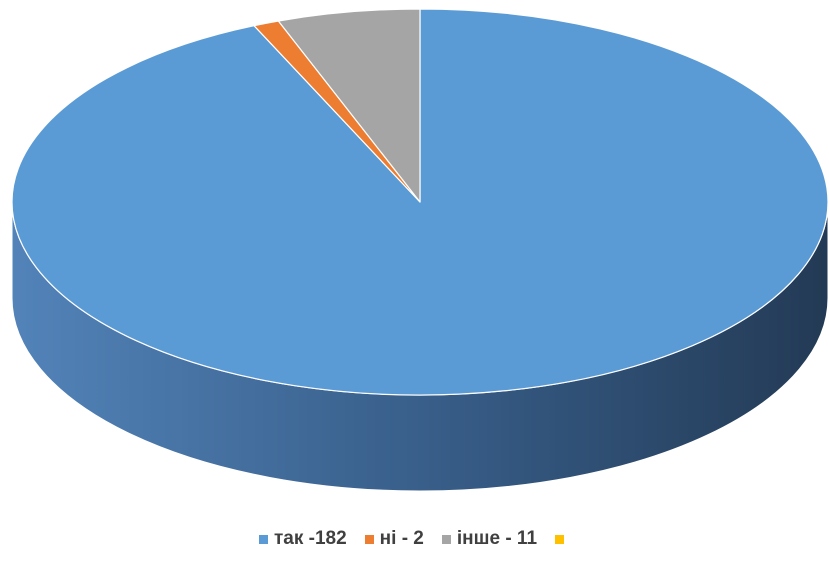 This screenshot has width=829, height=574. I want to click on legend: так -182 ні - 2 інше - 11, so click(414, 539).